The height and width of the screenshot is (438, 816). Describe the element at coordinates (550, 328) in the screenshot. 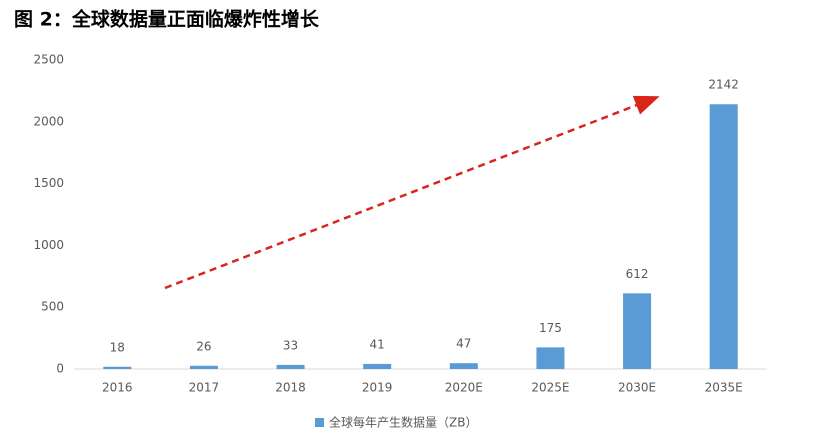

I see `data-label: 175` at that location.